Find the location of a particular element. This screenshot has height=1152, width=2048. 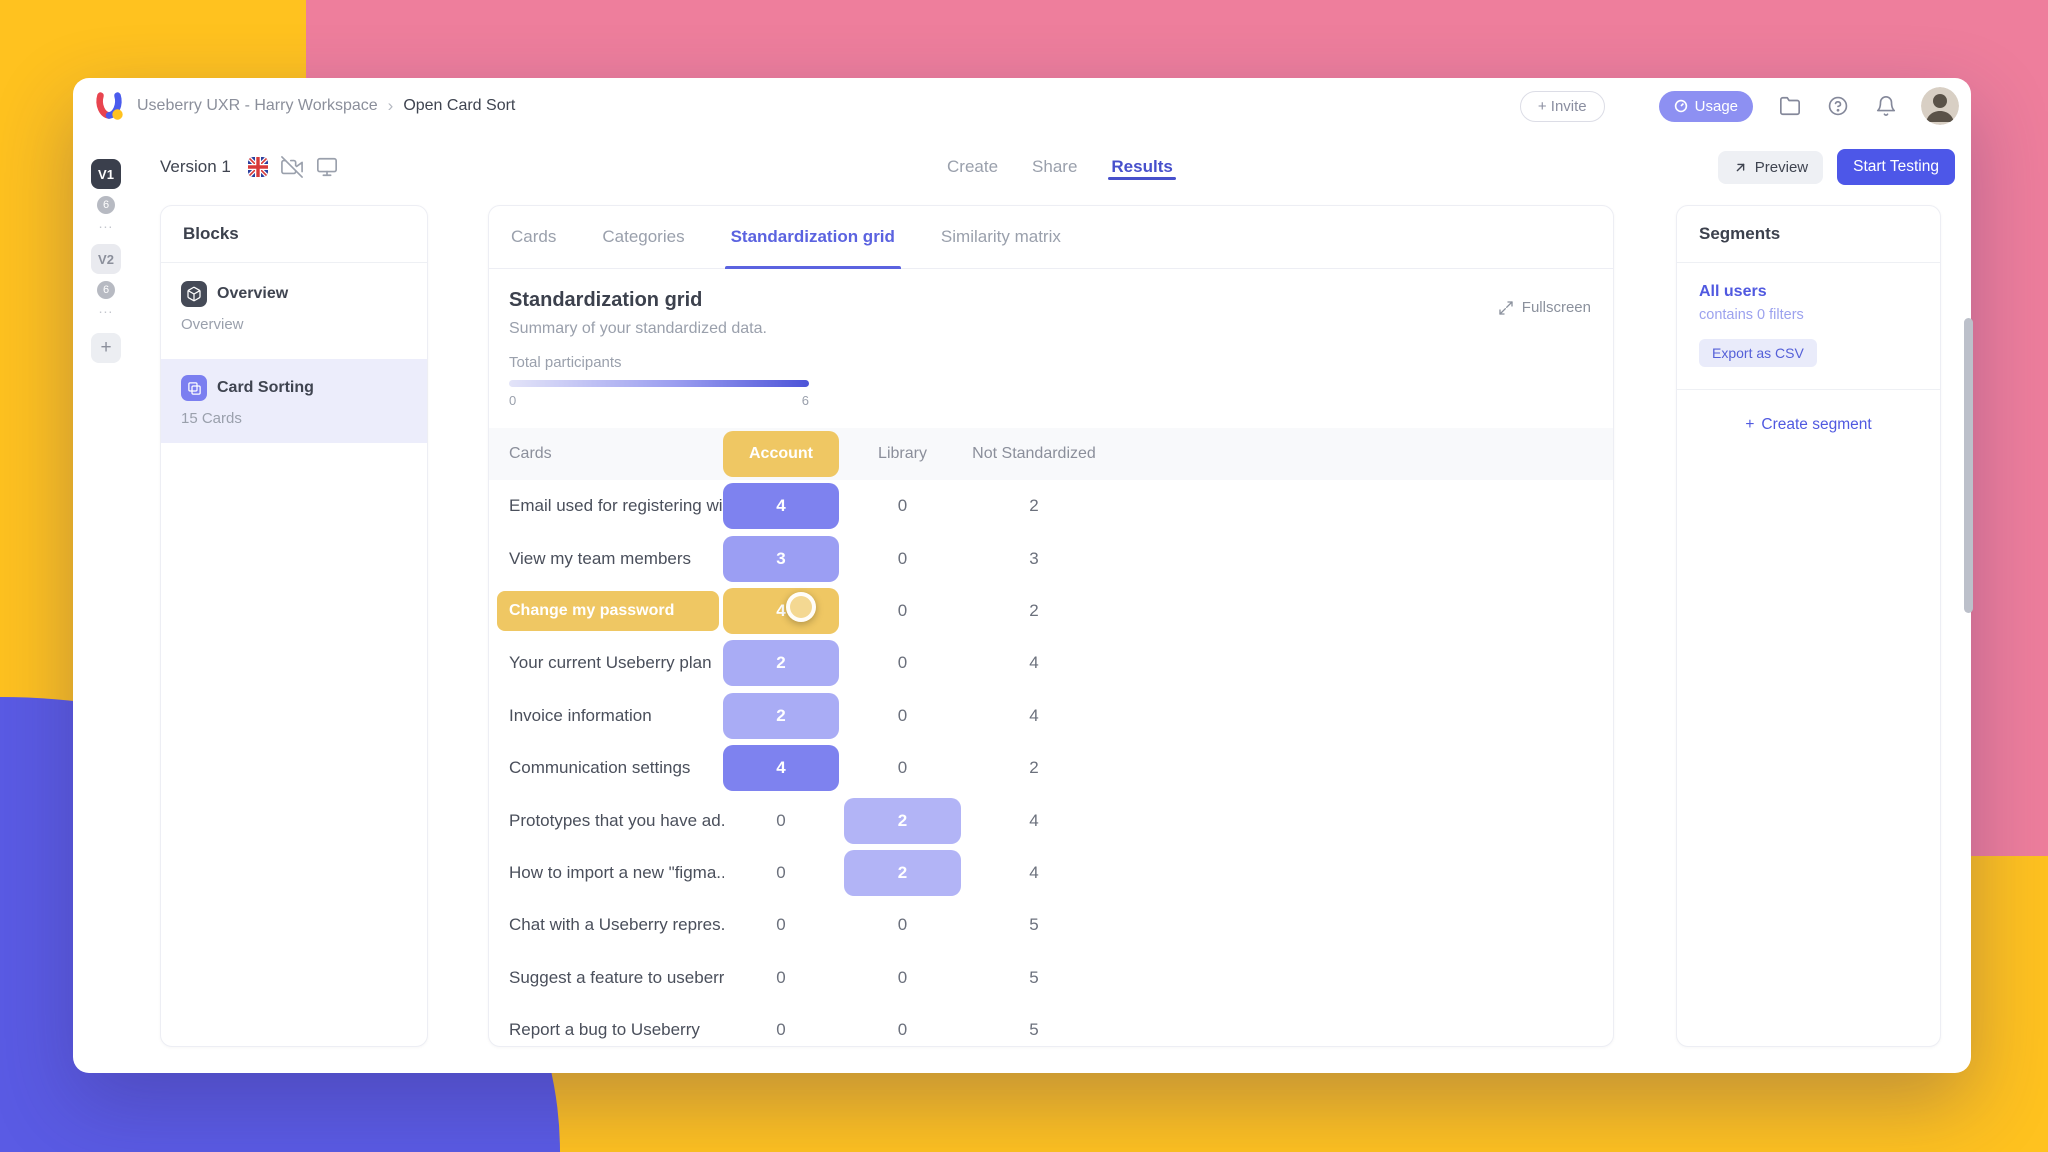

card-label: View my team members is located at coordinates (600, 558).